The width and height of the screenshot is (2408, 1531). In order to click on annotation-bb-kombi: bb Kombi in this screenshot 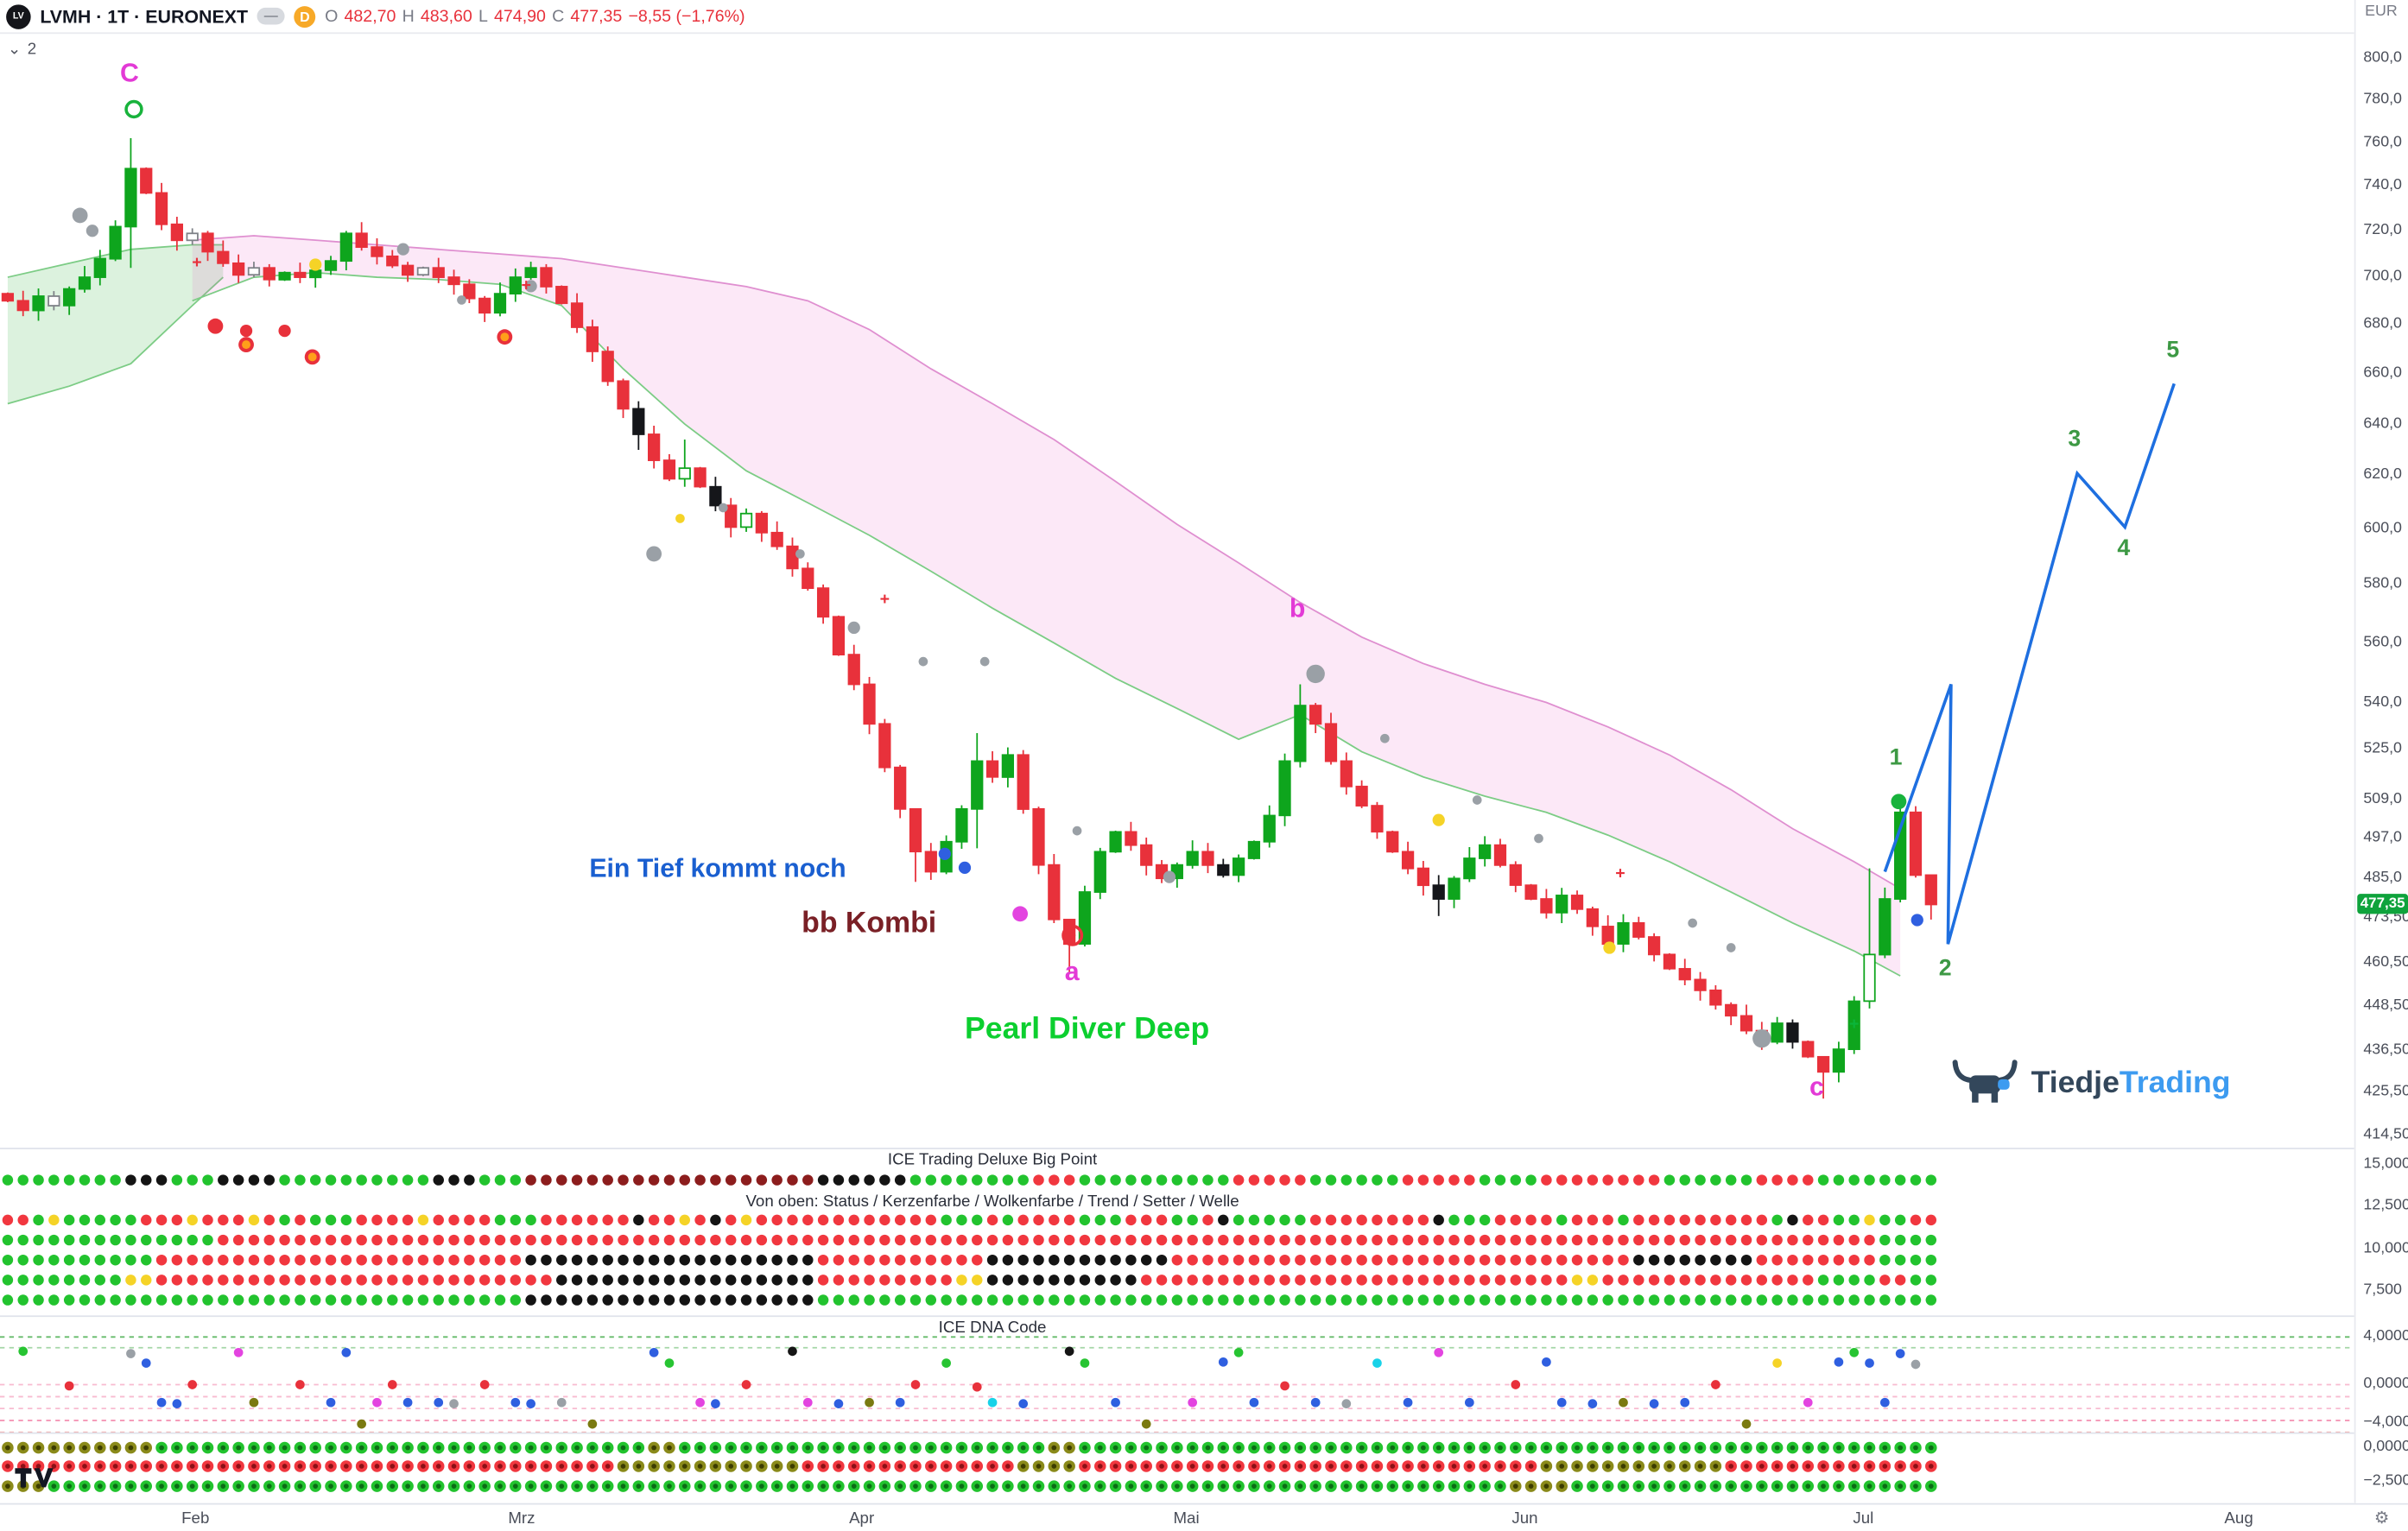, I will do `click(869, 924)`.